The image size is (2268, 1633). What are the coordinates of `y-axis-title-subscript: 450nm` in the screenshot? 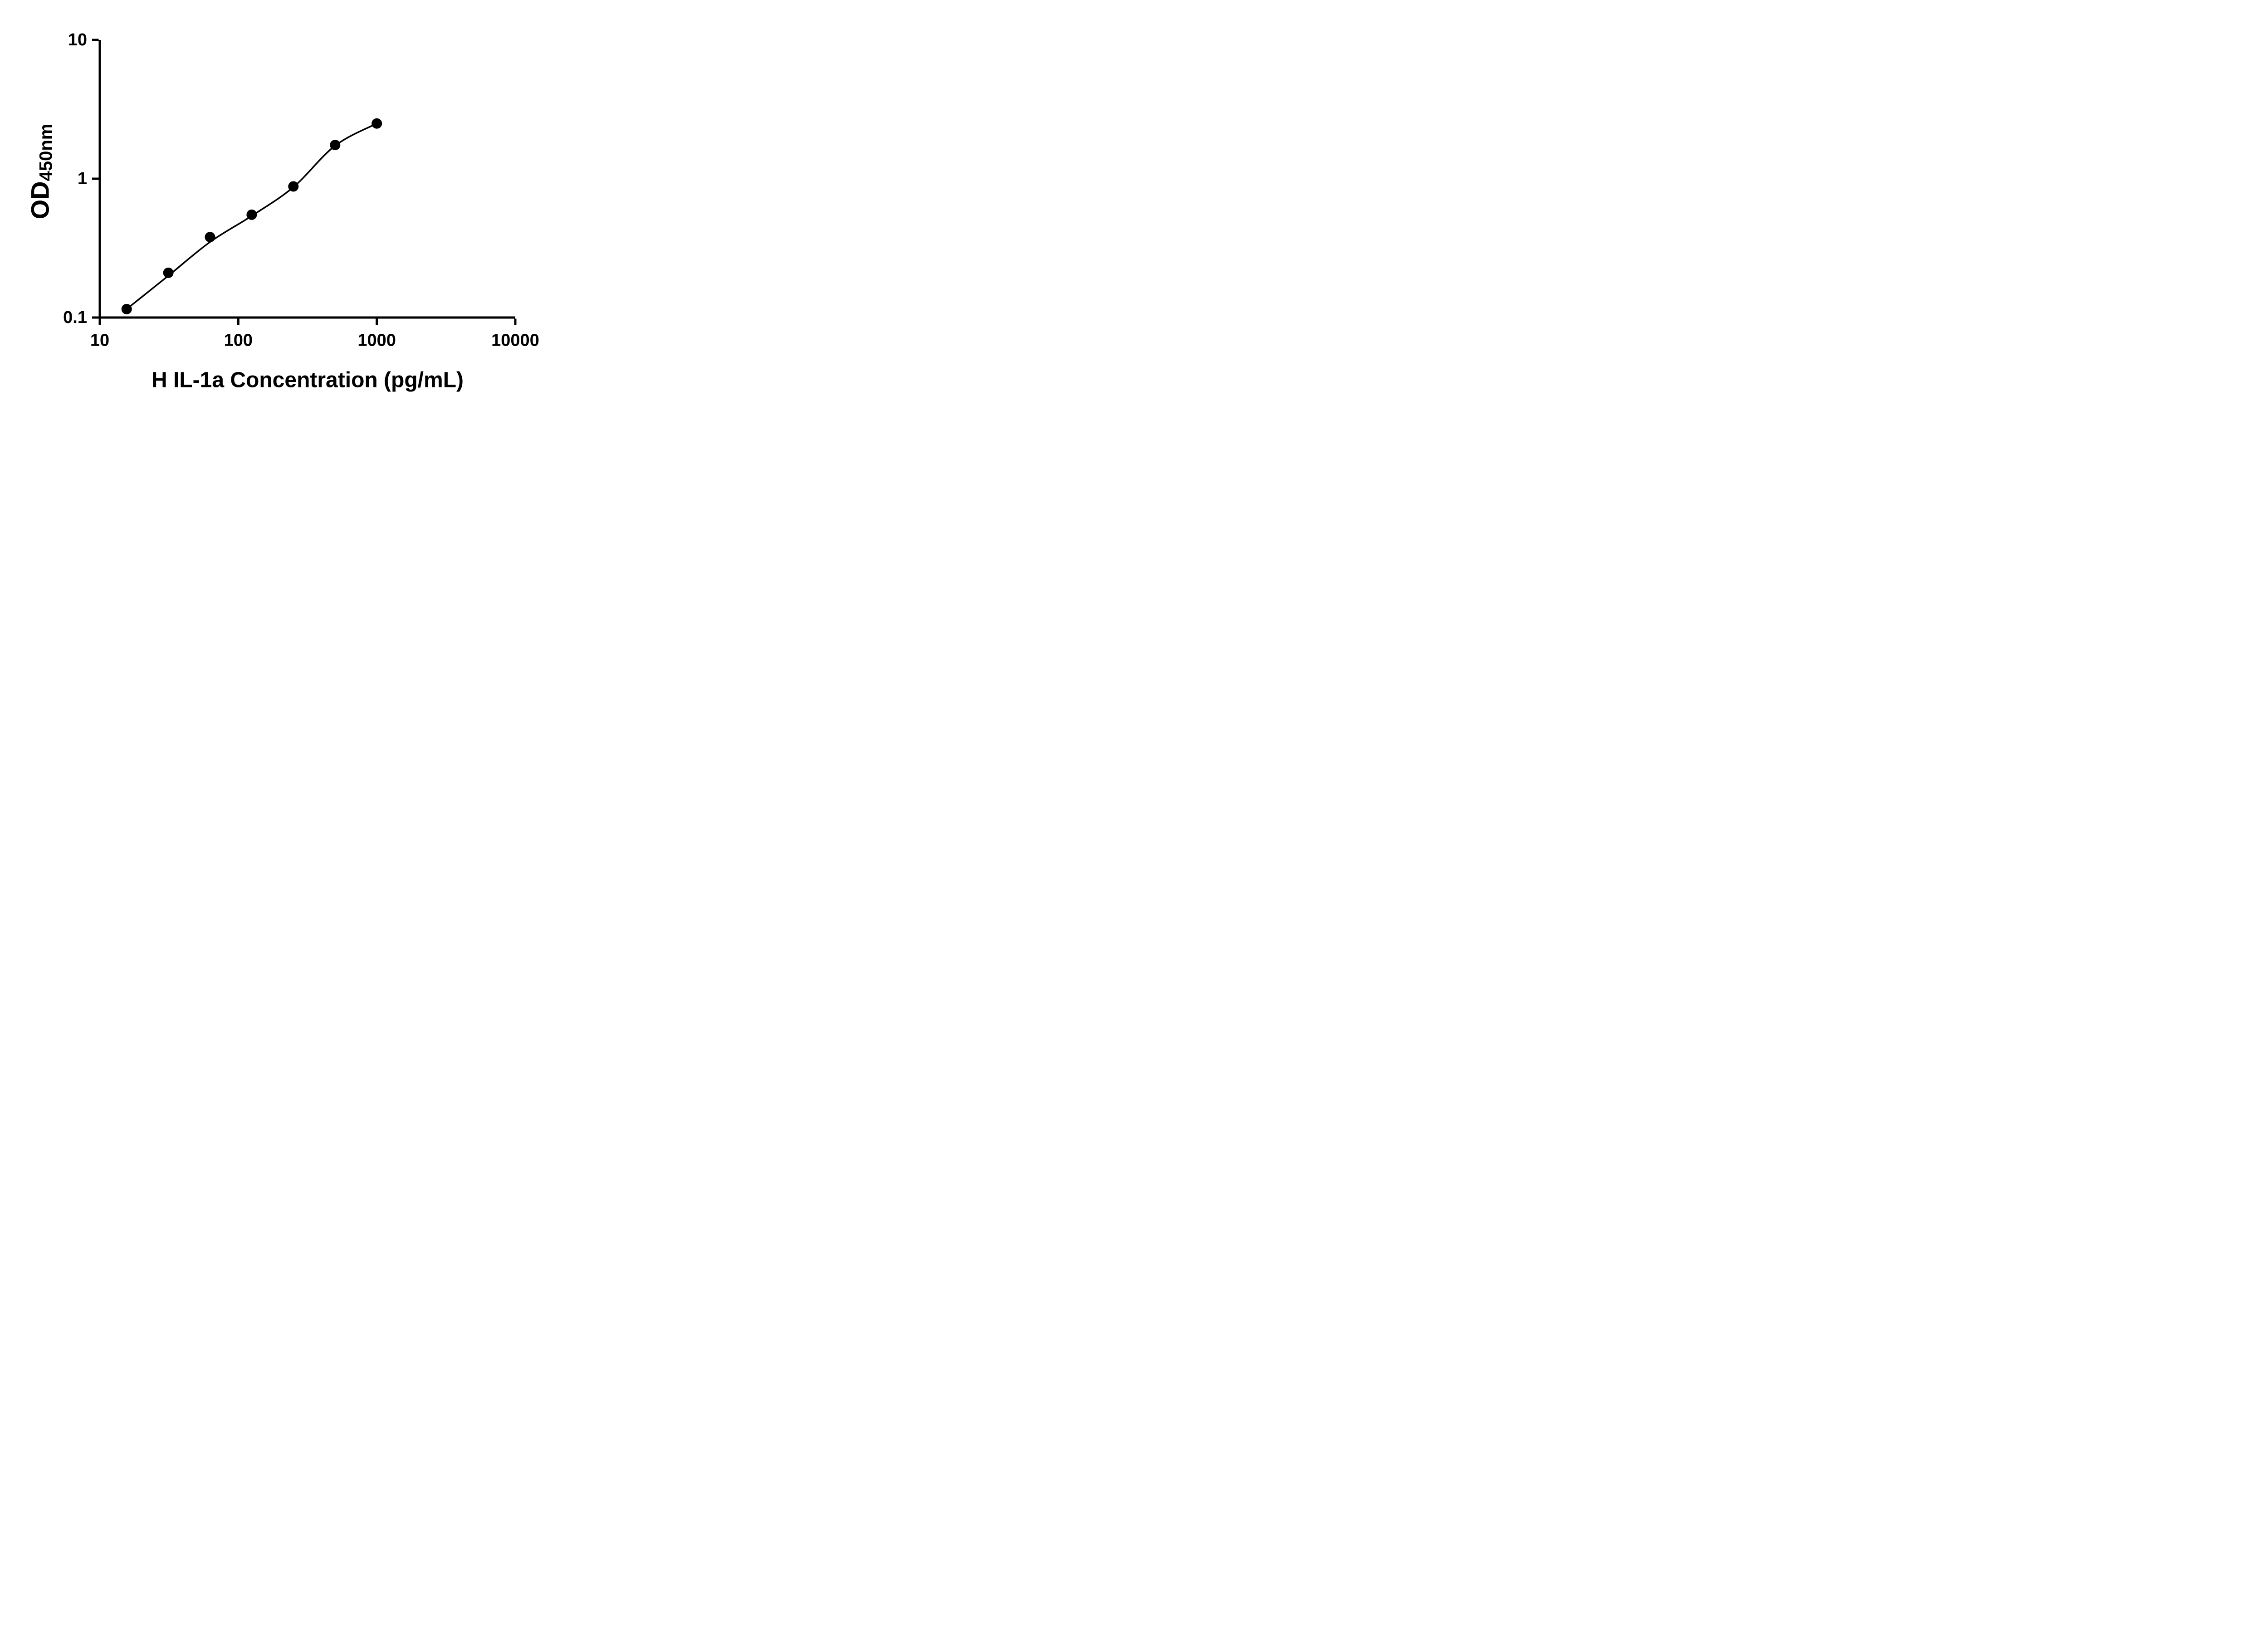 It's located at (46, 152).